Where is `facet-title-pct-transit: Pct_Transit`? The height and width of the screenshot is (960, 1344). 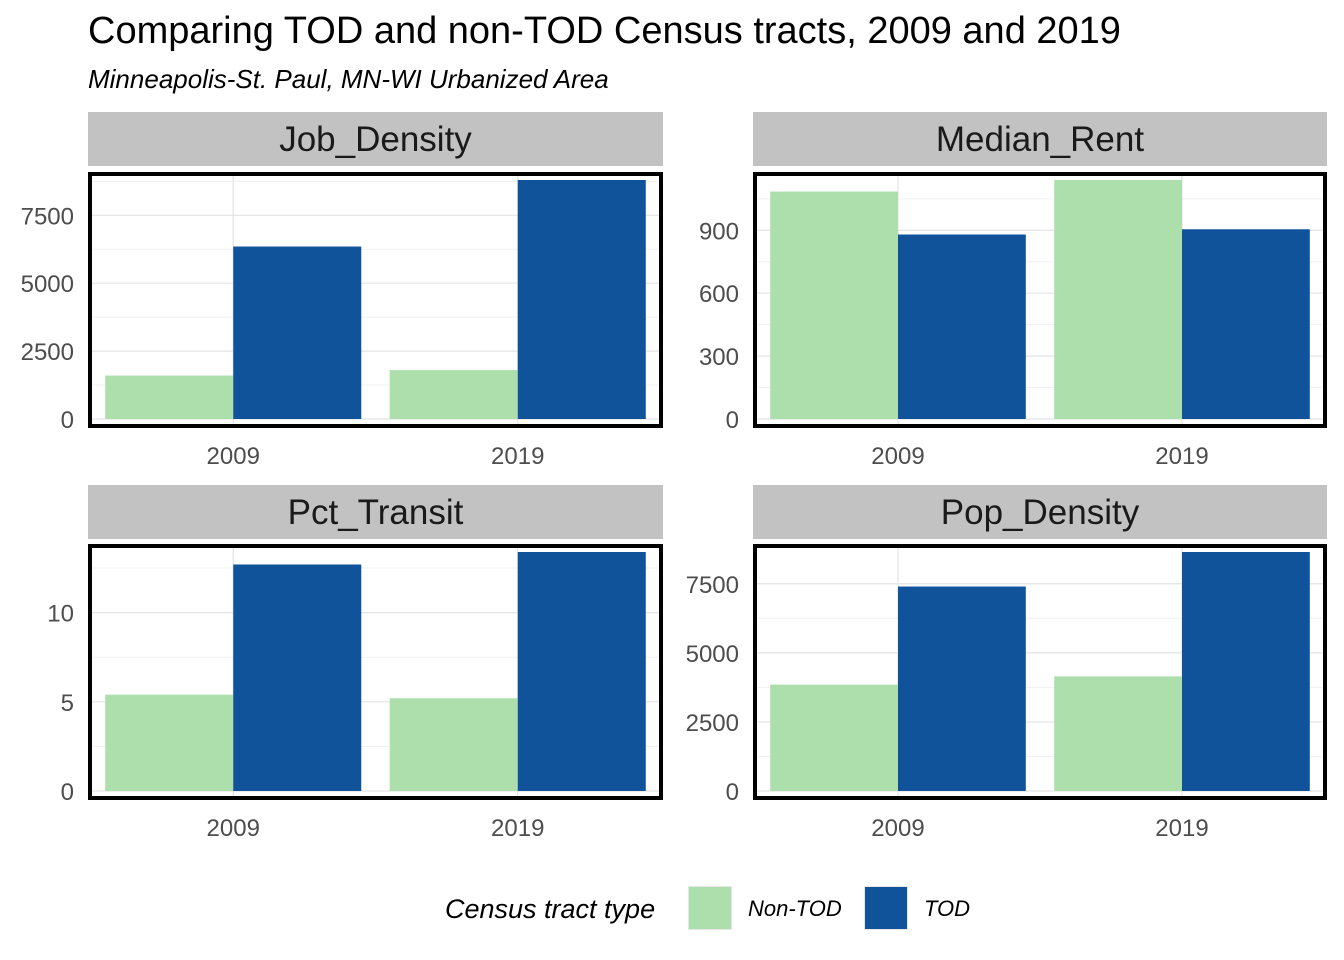
facet-title-pct-transit: Pct_Transit is located at coordinates (376, 512).